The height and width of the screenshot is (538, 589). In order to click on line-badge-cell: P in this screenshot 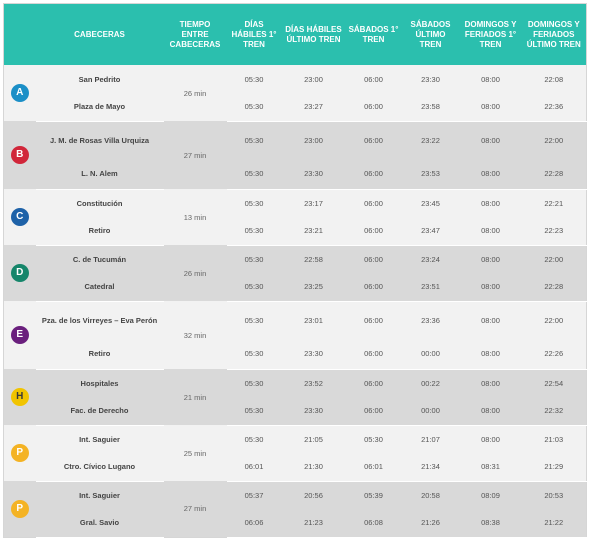, I will do `click(19, 509)`.